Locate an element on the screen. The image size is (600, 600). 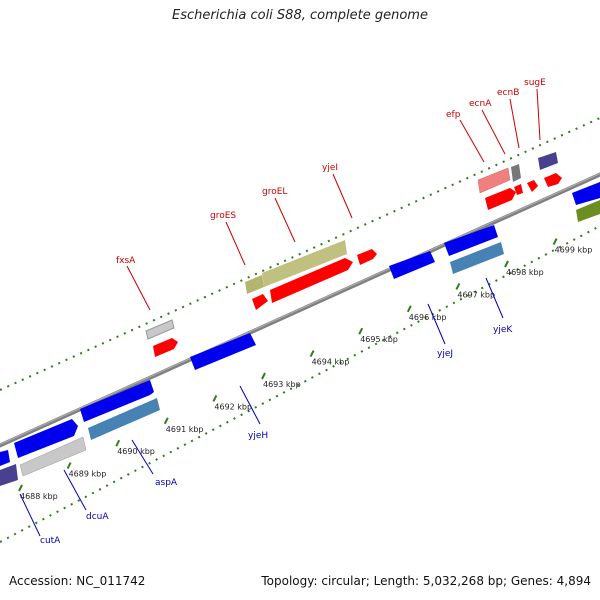
kbp-tick-label: 4699 kbp is located at coordinates (574, 250).